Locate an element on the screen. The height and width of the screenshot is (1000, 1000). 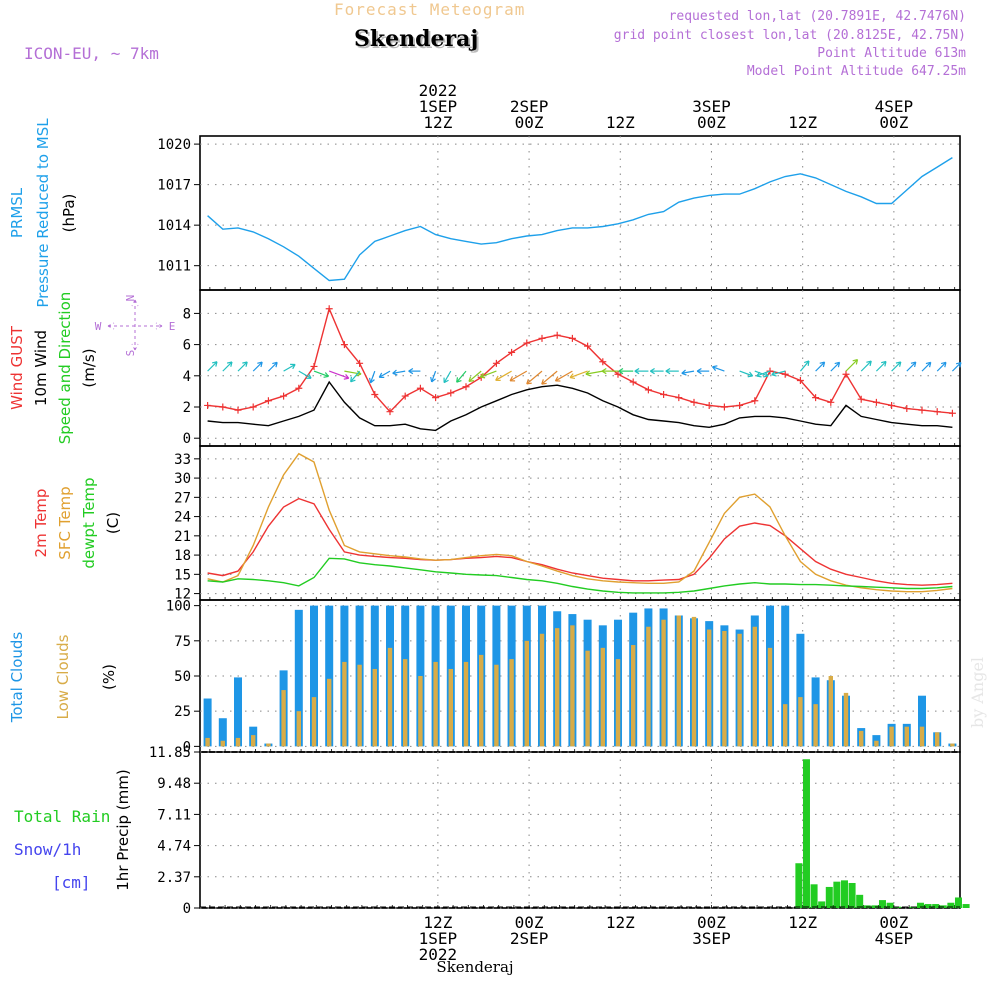
model-label: ICON-EU, ~ 7km is located at coordinates (91, 53).